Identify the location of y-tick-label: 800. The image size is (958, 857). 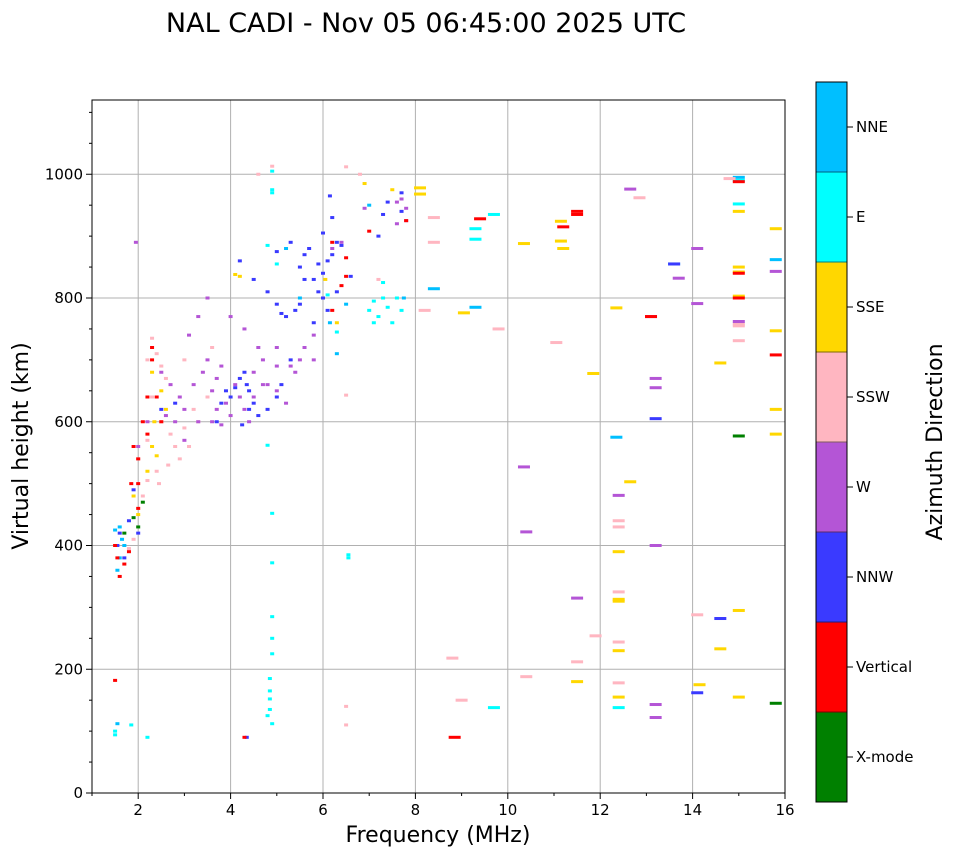
(68, 298).